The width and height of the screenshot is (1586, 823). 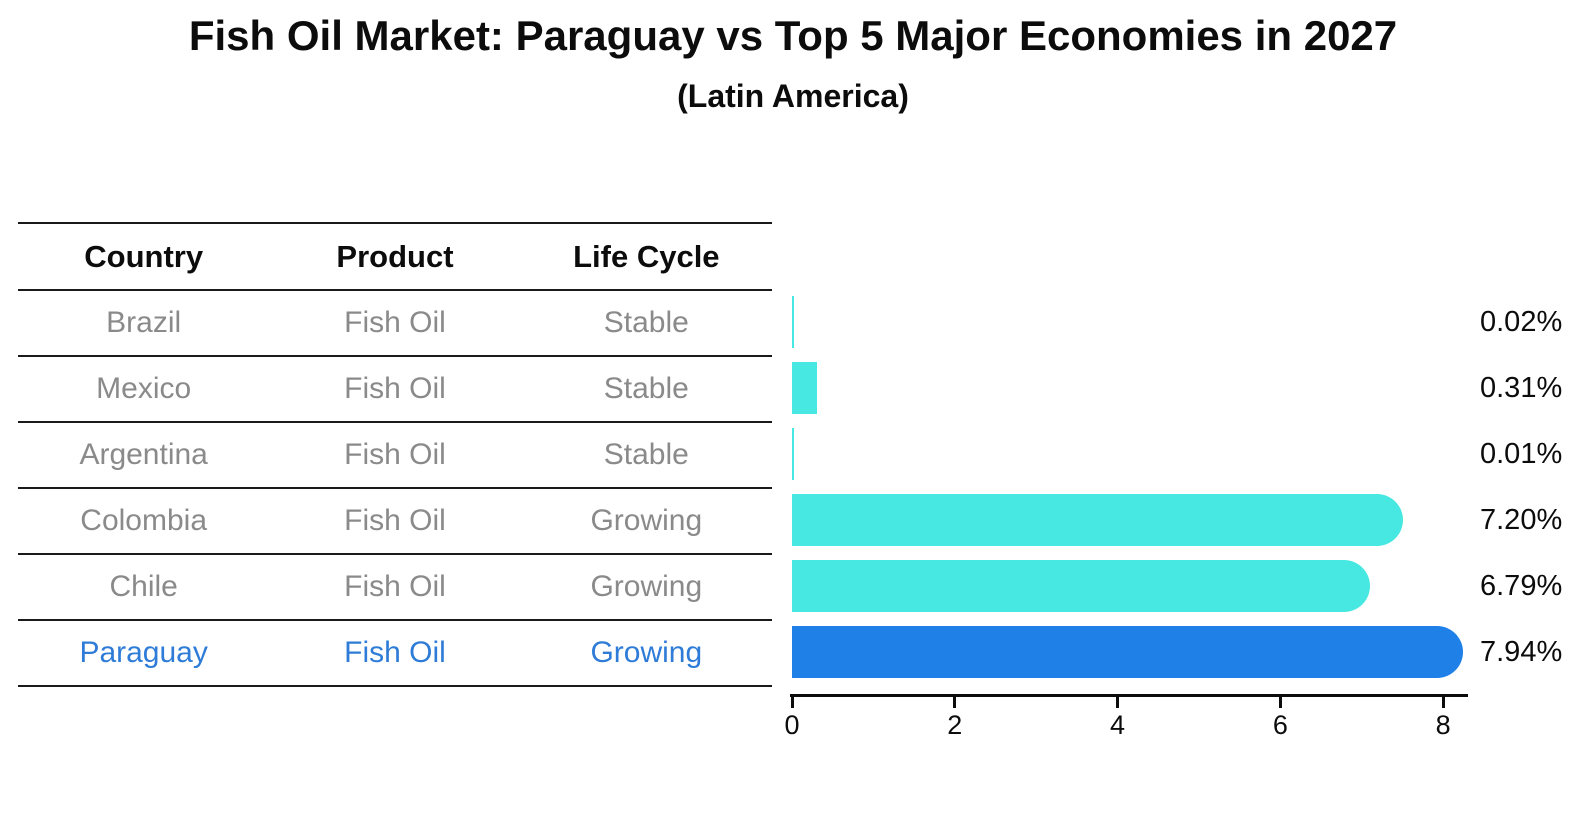 I want to click on table-row: Colombia Fish Oil Growing, so click(x=395, y=520).